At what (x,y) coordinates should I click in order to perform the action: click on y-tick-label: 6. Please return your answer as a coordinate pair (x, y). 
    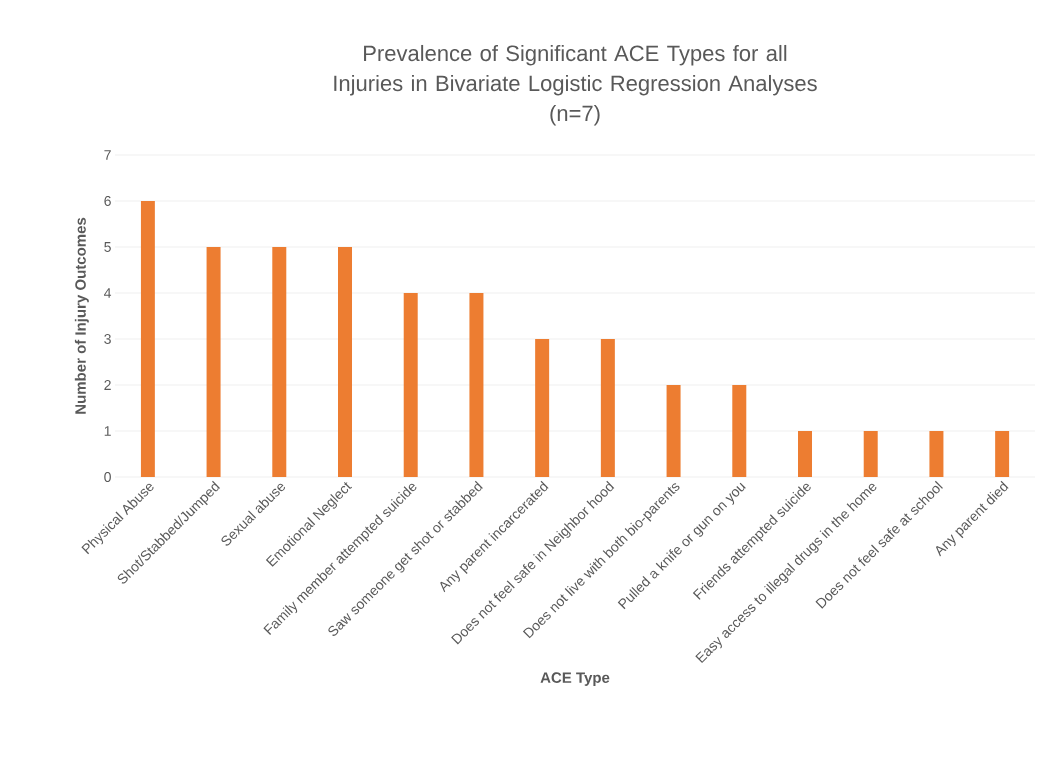
    Looking at the image, I should click on (107, 201).